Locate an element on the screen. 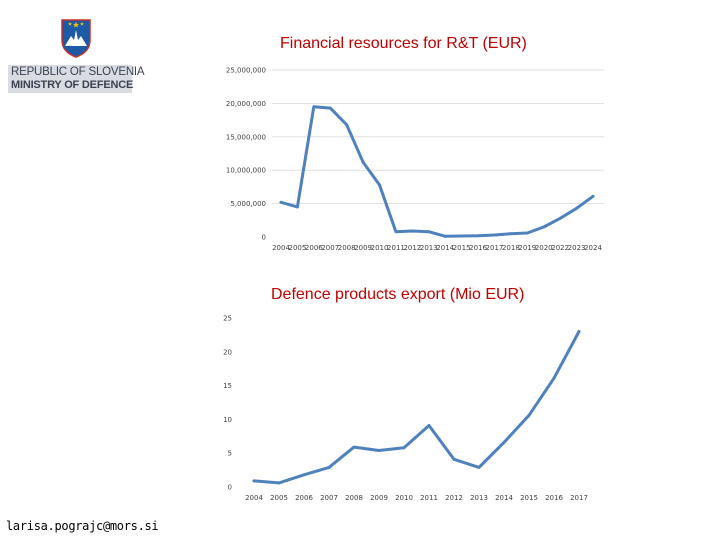  chart2-y-tick-label: 25 is located at coordinates (227, 319).